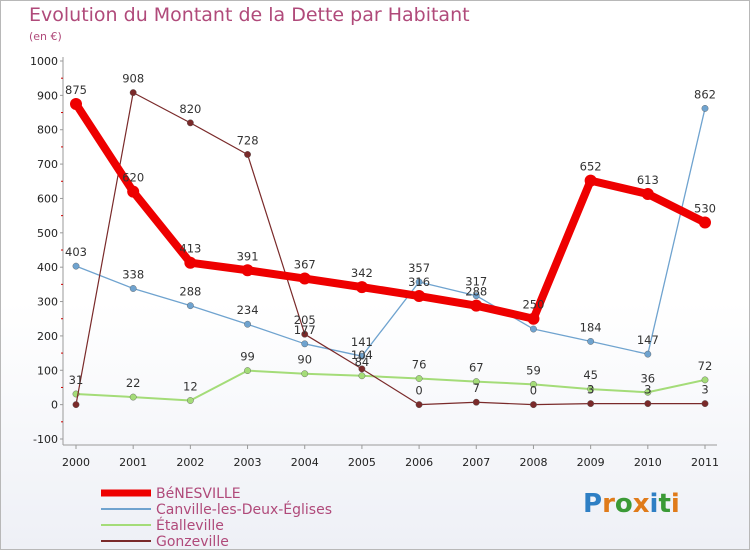  Describe the element at coordinates (476, 462) in the screenshot. I see `x-tick-label: 2007` at that location.